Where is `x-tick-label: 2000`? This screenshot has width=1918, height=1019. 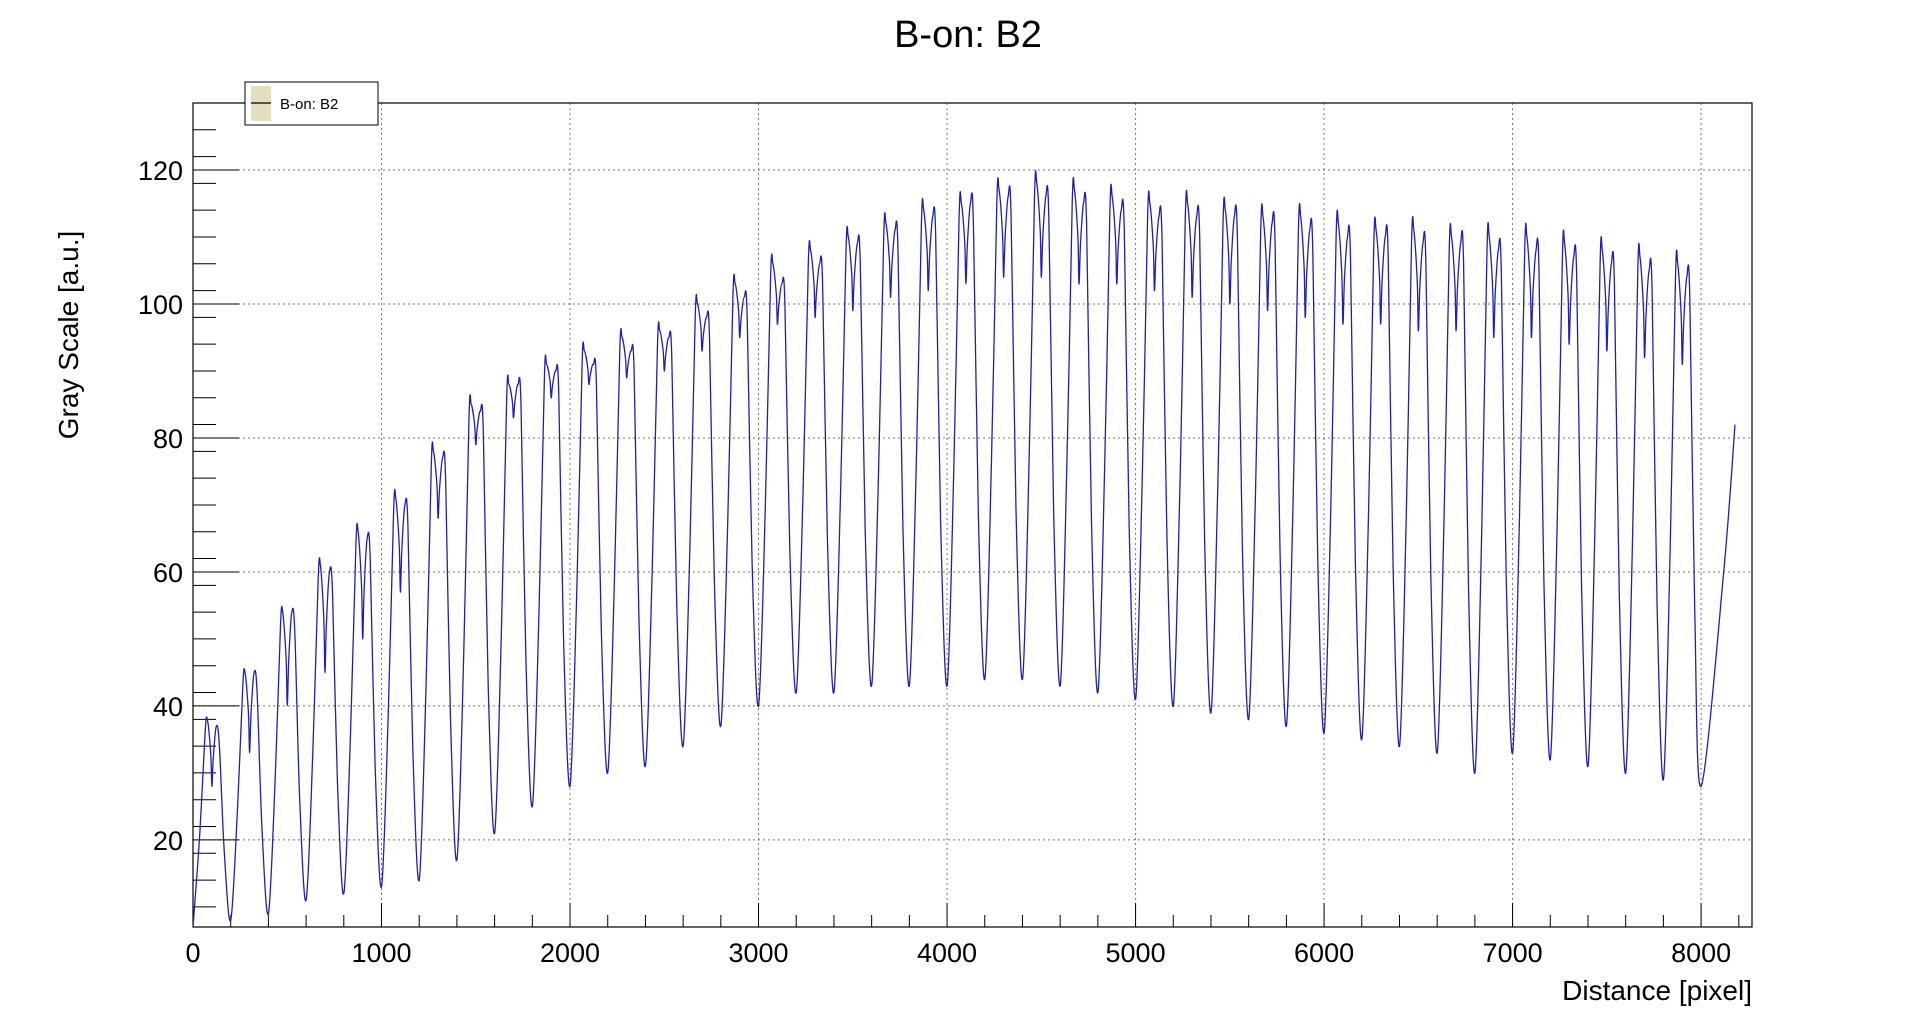
x-tick-label: 2000 is located at coordinates (570, 953).